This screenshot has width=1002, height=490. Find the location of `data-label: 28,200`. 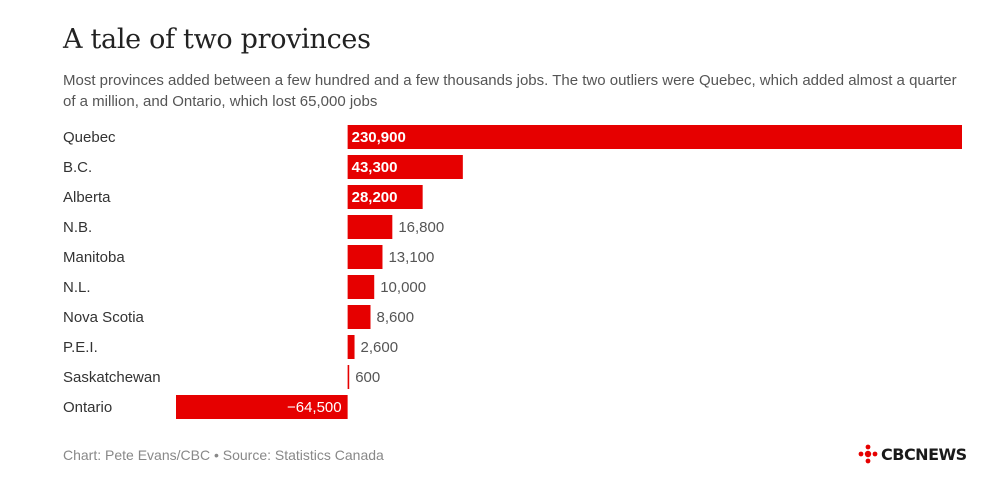

data-label: 28,200 is located at coordinates (375, 197).